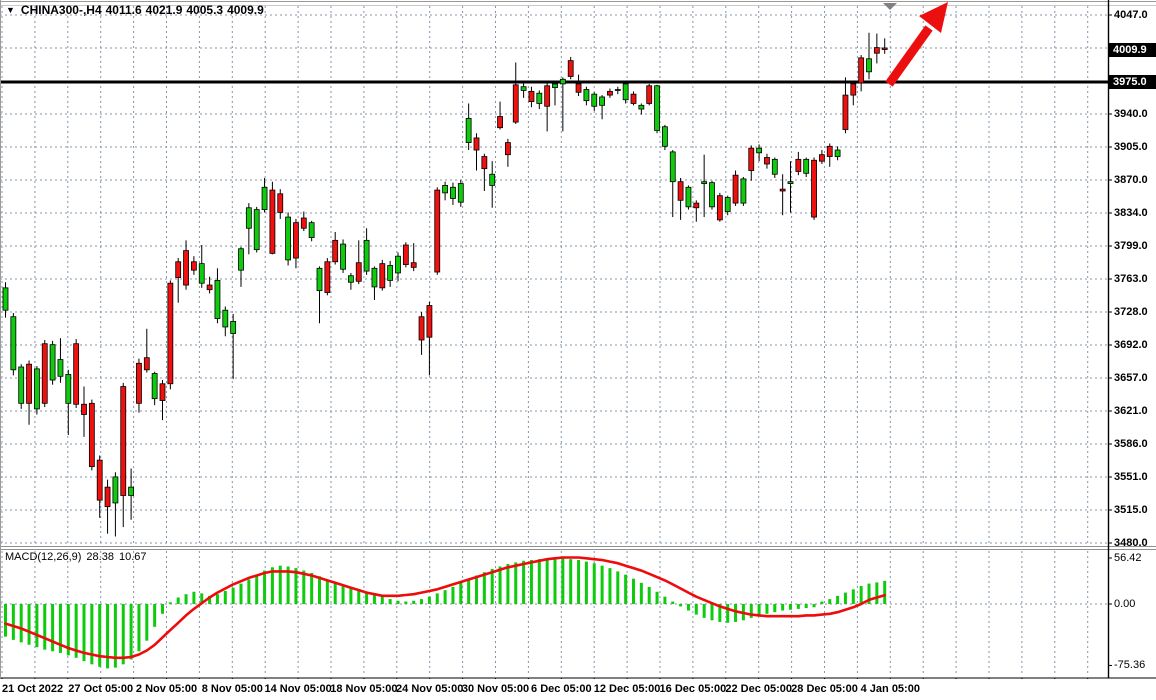  I want to click on indicator-title: MACD(12,26,9) 28.38 10.67, so click(78, 557).